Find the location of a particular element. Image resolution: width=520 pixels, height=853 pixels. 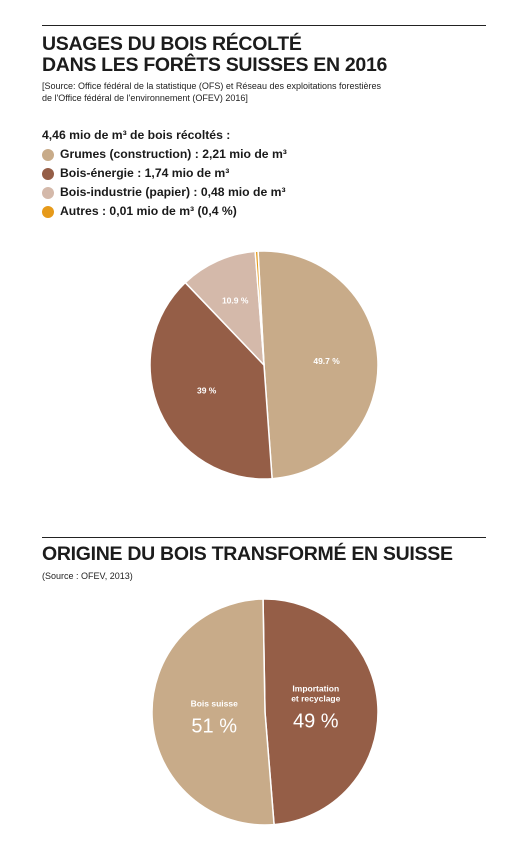

chart1-title-line2: DANS LES FORÊTS SUISSES EN 2016 is located at coordinates (215, 65).